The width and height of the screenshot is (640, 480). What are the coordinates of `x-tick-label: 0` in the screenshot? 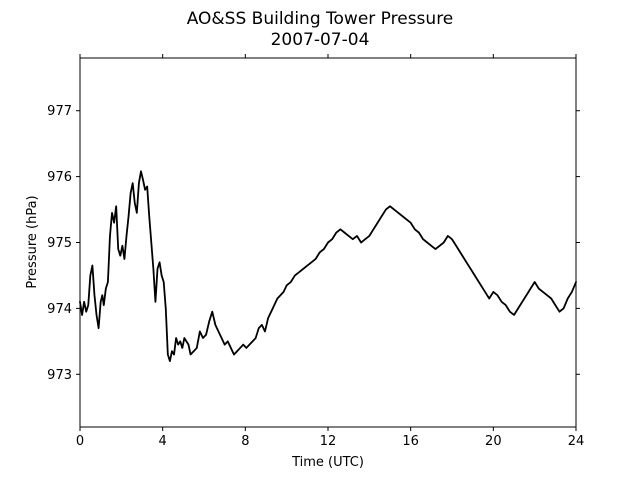 It's located at (80, 441).